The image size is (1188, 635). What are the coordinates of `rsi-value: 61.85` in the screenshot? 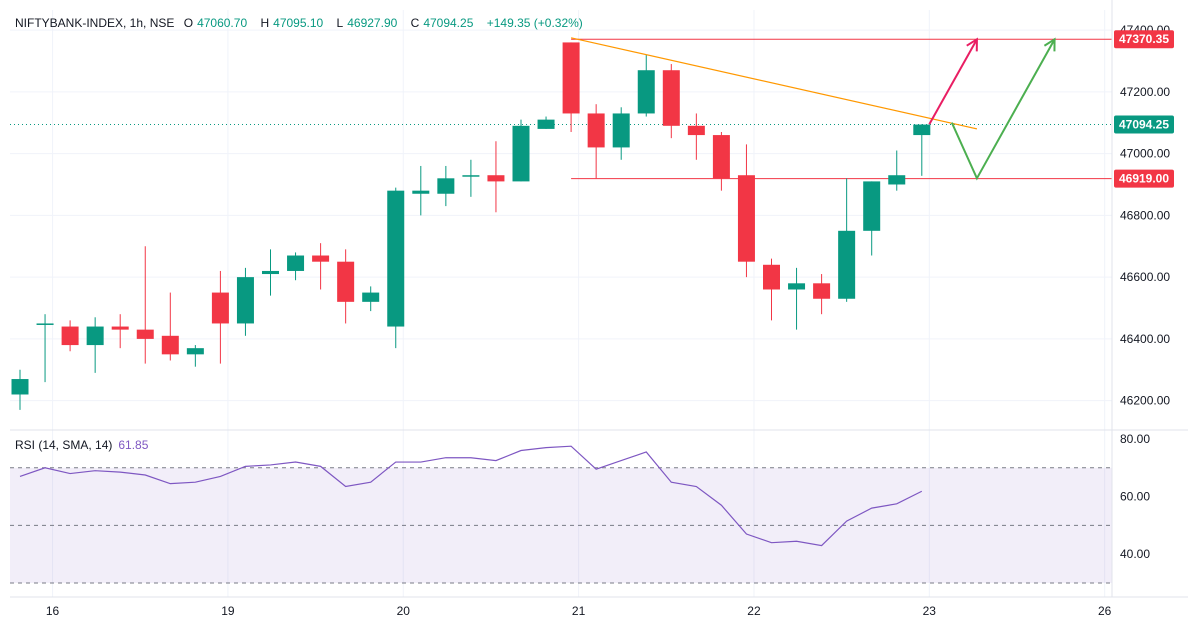 It's located at (133, 445).